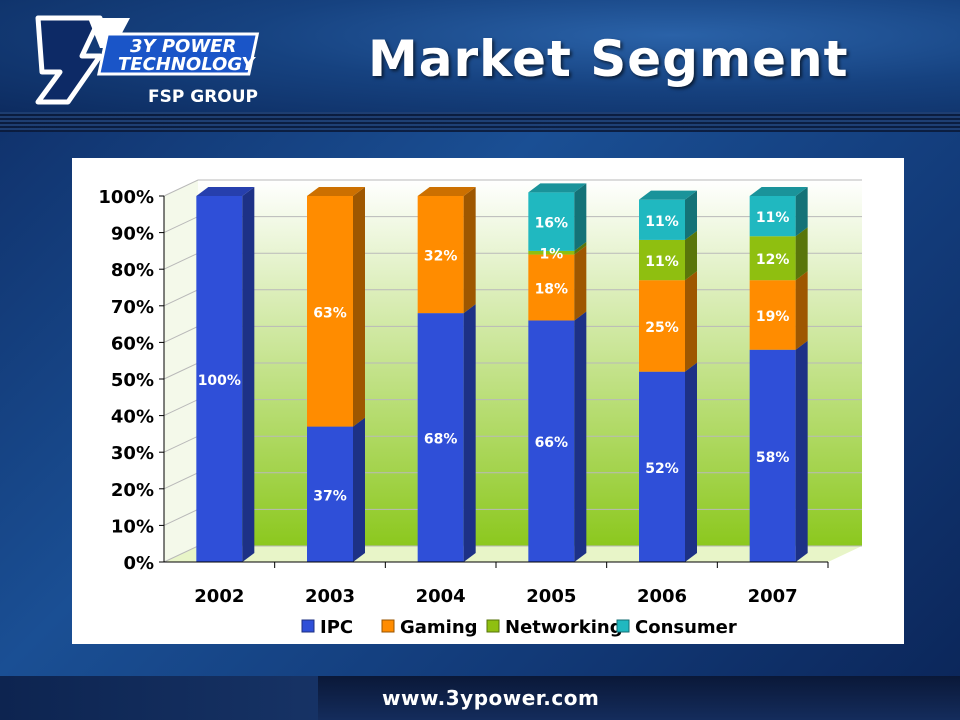  I want to click on x-tick-label: 2005, so click(551, 596).